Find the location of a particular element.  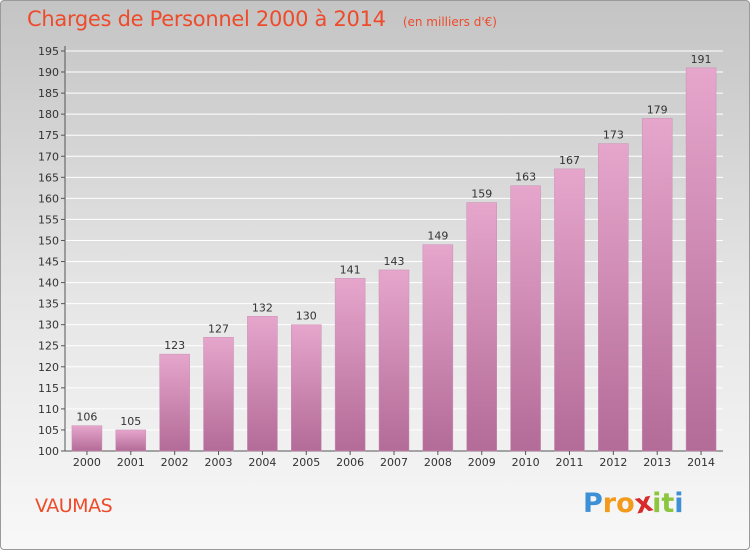

data-label-2000: 106 is located at coordinates (86, 417).